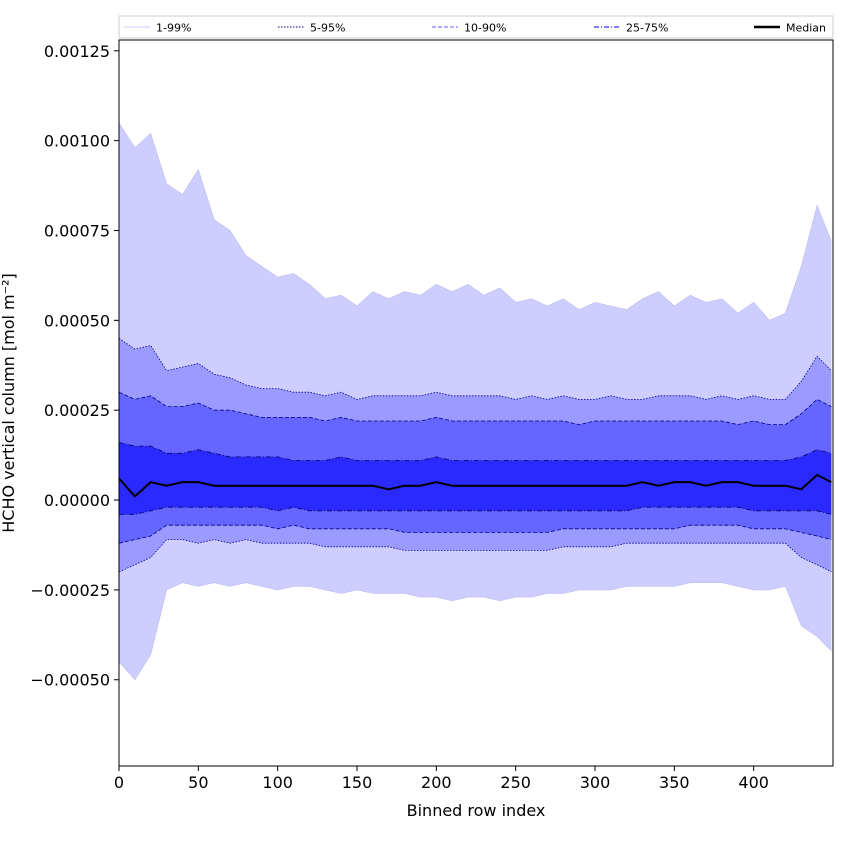 This screenshot has width=850, height=850. What do you see at coordinates (77, 230) in the screenshot?
I see `y-tick-label: 0.00075` at bounding box center [77, 230].